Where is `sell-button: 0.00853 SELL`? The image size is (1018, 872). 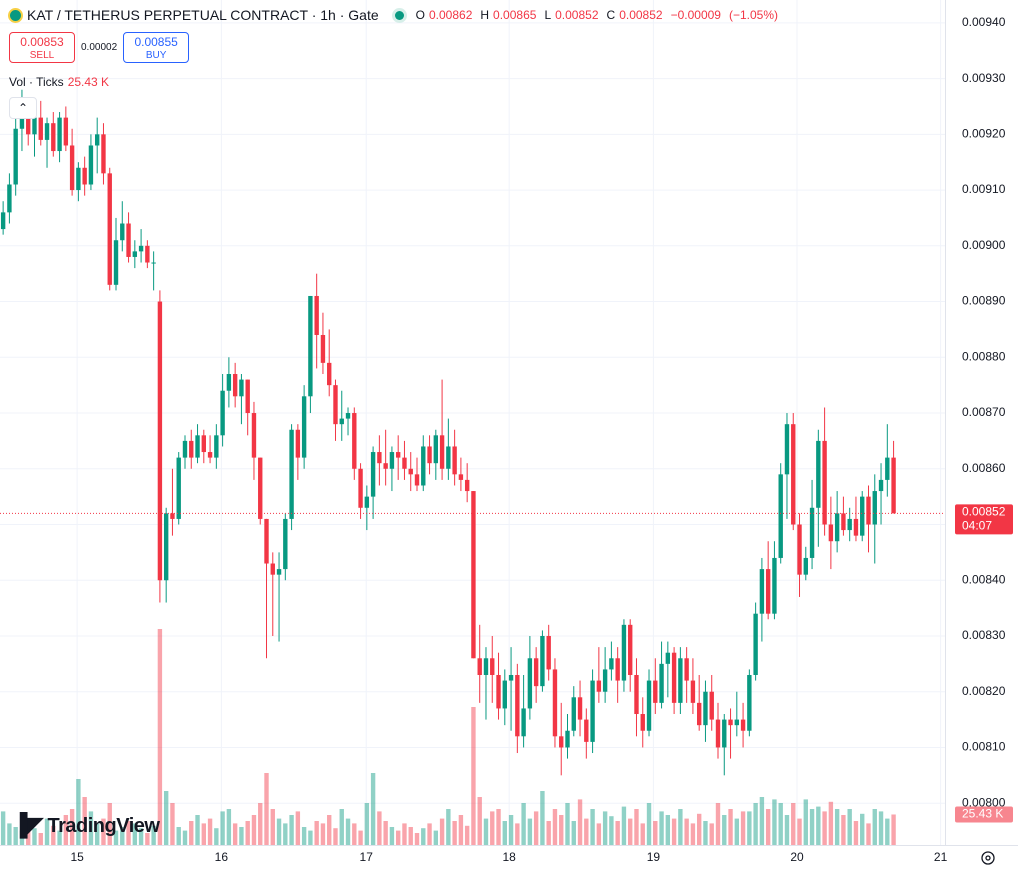
sell-button: 0.00853 SELL is located at coordinates (42, 47).